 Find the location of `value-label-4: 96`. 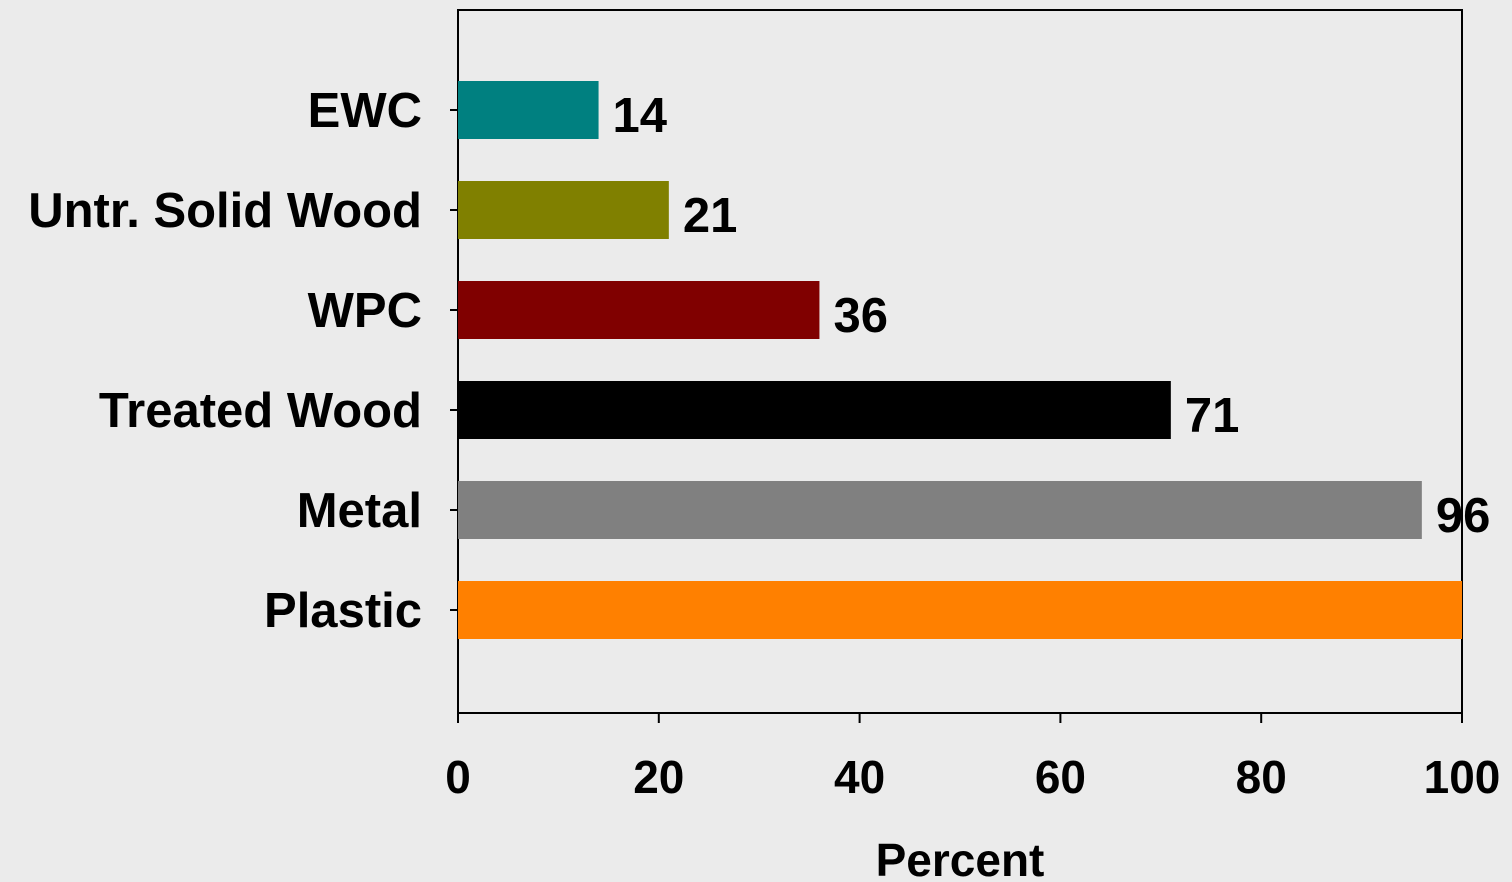

value-label-4: 96 is located at coordinates (1463, 516).